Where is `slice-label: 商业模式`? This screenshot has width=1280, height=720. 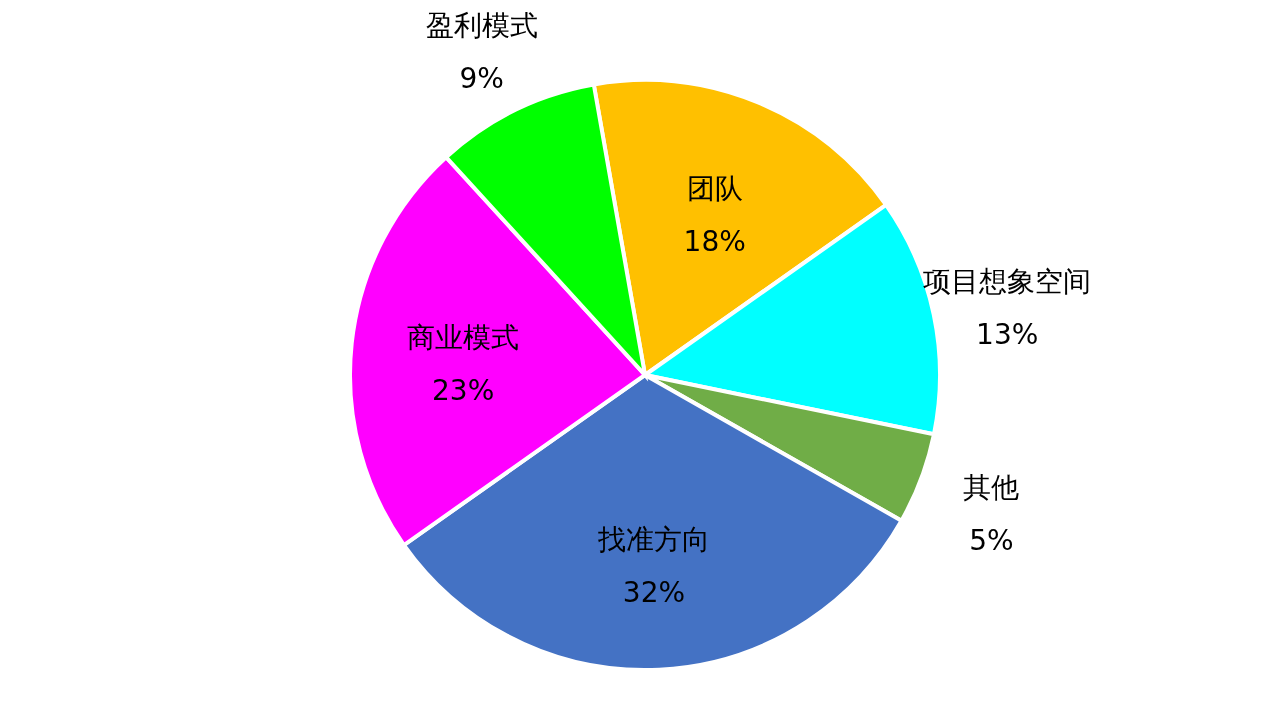 slice-label: 商业模式 is located at coordinates (463, 337).